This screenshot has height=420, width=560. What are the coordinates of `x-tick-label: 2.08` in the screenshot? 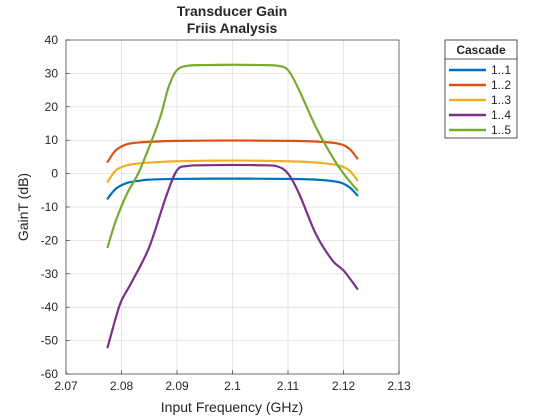 It's located at (122, 386).